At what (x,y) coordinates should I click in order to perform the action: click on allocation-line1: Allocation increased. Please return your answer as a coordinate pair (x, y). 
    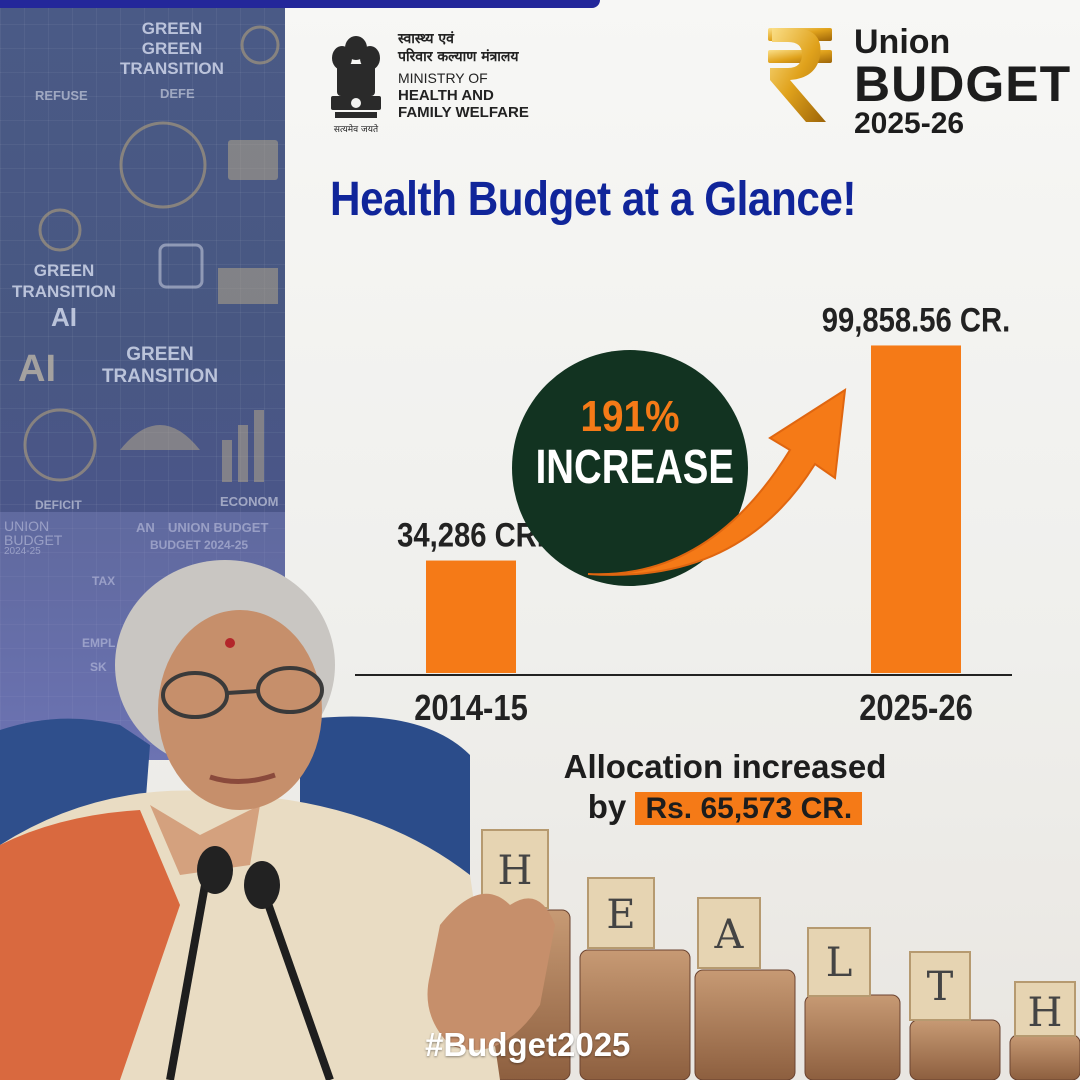
    Looking at the image, I should click on (725, 766).